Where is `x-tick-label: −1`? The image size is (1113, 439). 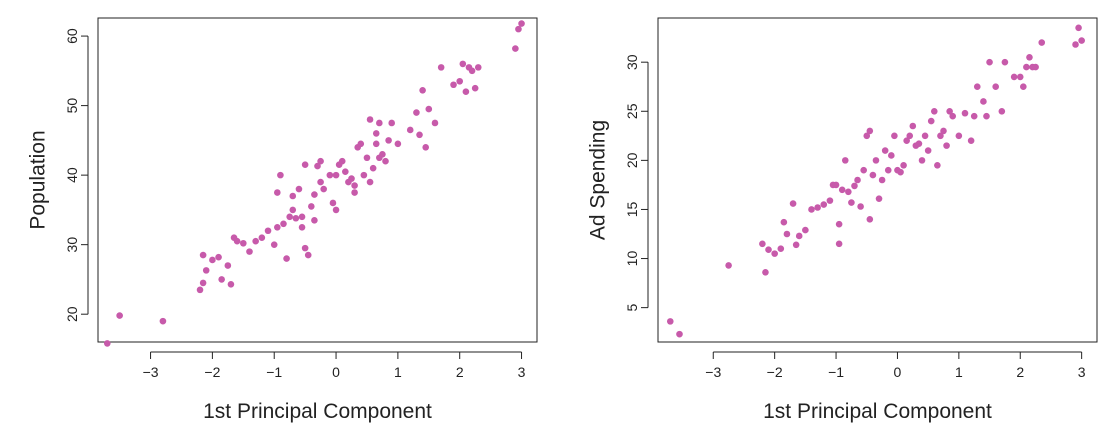 x-tick-label: −1 is located at coordinates (836, 372).